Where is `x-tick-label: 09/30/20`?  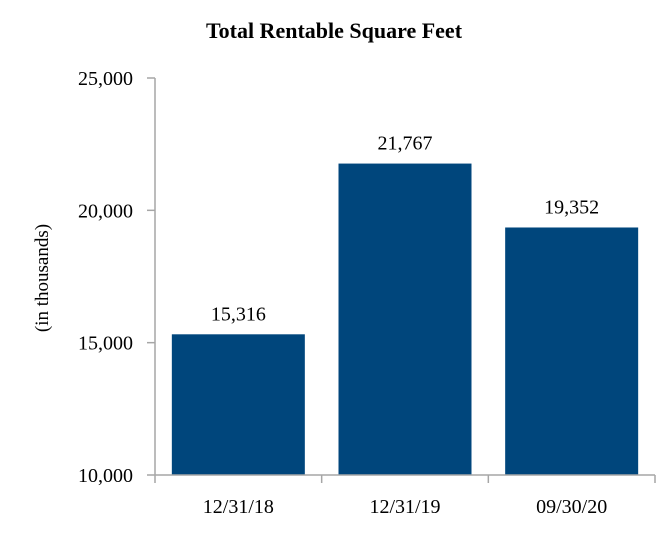
x-tick-label: 09/30/20 is located at coordinates (571, 507).